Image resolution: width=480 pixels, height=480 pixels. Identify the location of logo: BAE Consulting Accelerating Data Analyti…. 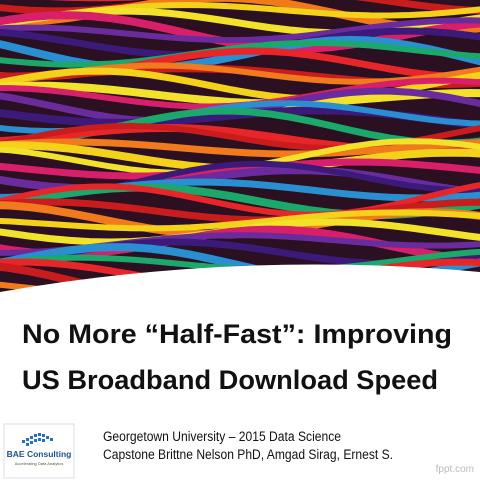
(39, 451).